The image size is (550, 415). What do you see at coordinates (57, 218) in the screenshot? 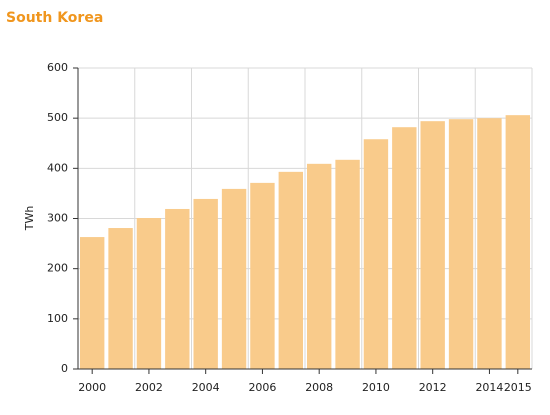
I see `y-tick-label: 300` at bounding box center [57, 218].